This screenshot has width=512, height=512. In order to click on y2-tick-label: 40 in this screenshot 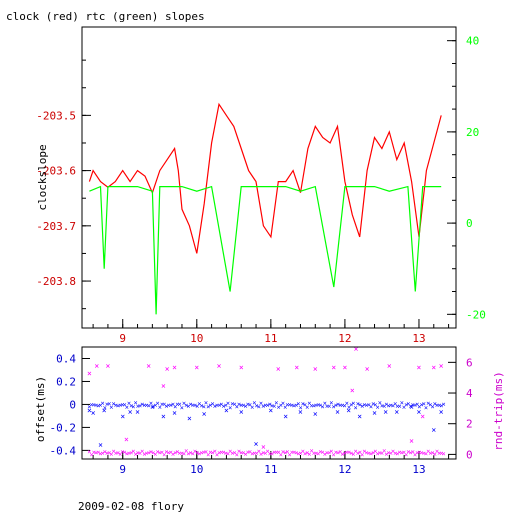, I will do `click(472, 41)`.